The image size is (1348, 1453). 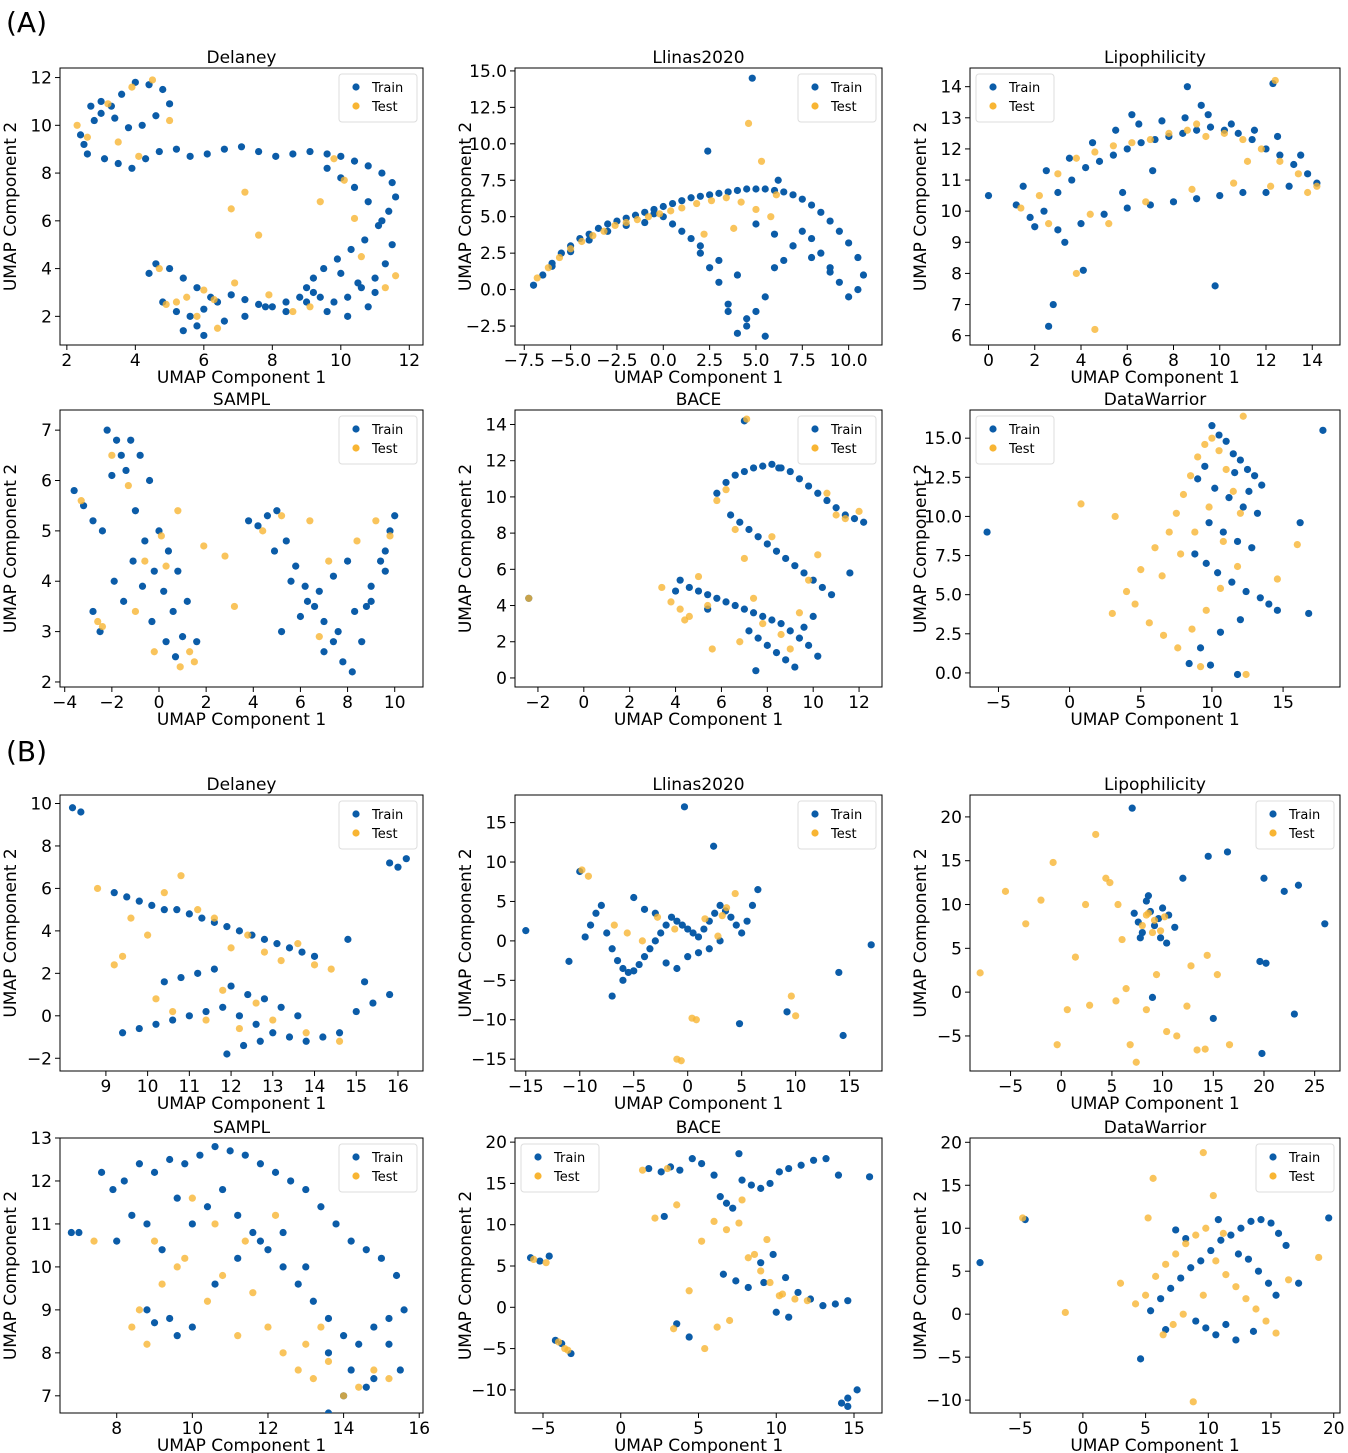 I want to click on x-tick-label: −2, so click(x=537, y=703).